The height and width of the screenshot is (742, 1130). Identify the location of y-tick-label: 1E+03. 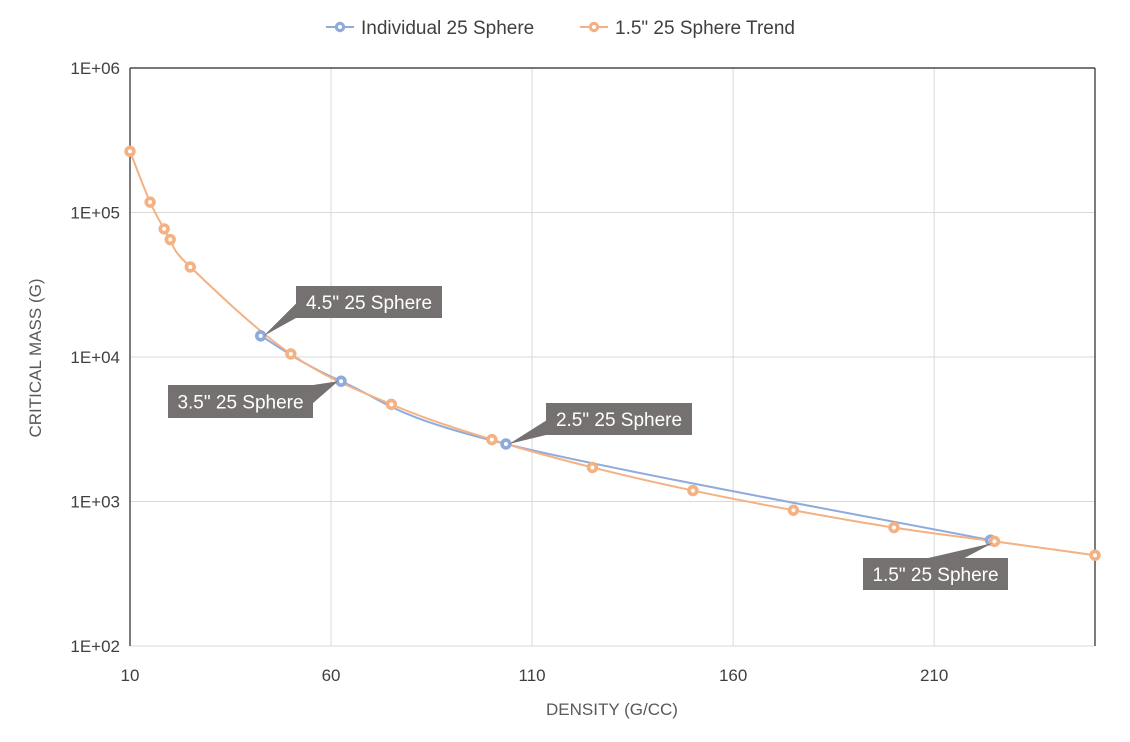
(95, 502).